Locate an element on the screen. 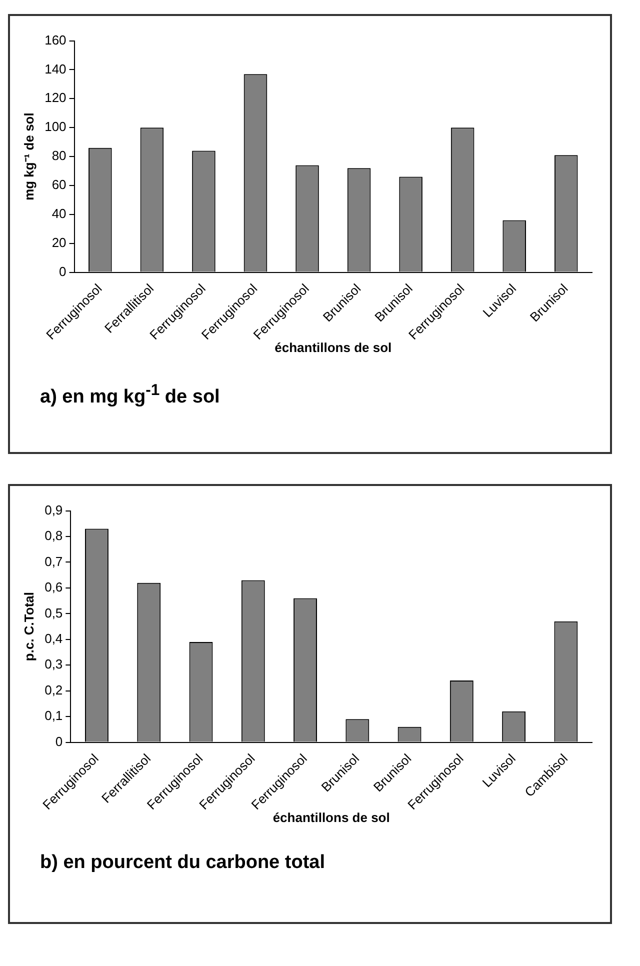 The width and height of the screenshot is (640, 966). y-tick-label: 0,6 is located at coordinates (53, 587).